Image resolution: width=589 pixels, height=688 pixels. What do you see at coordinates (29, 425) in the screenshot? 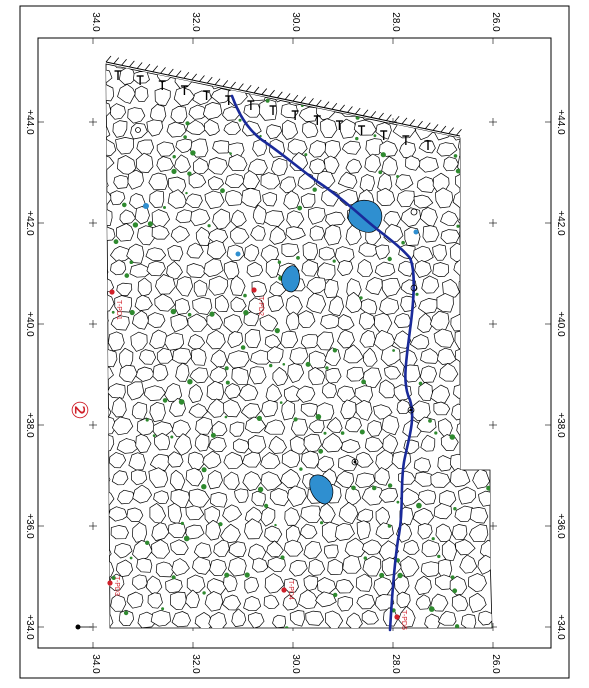
I see `left-tick-label: +38.0` at bounding box center [29, 425].